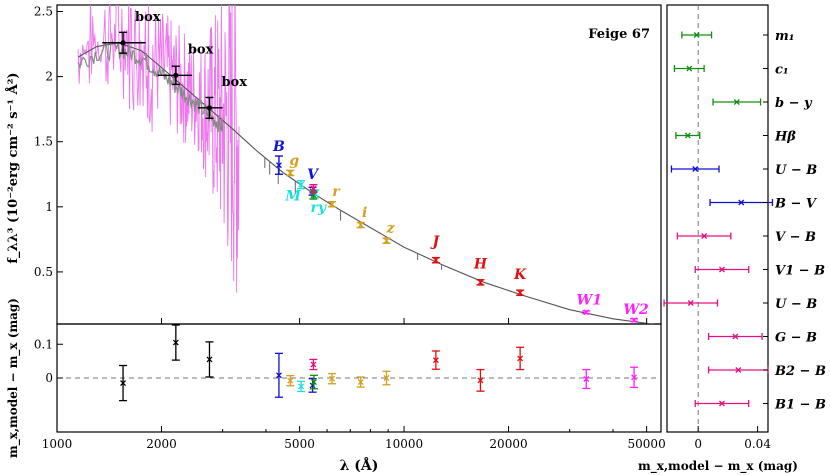  Describe the element at coordinates (43, 344) in the screenshot. I see `residual-y-tick-label: 0.1` at that location.